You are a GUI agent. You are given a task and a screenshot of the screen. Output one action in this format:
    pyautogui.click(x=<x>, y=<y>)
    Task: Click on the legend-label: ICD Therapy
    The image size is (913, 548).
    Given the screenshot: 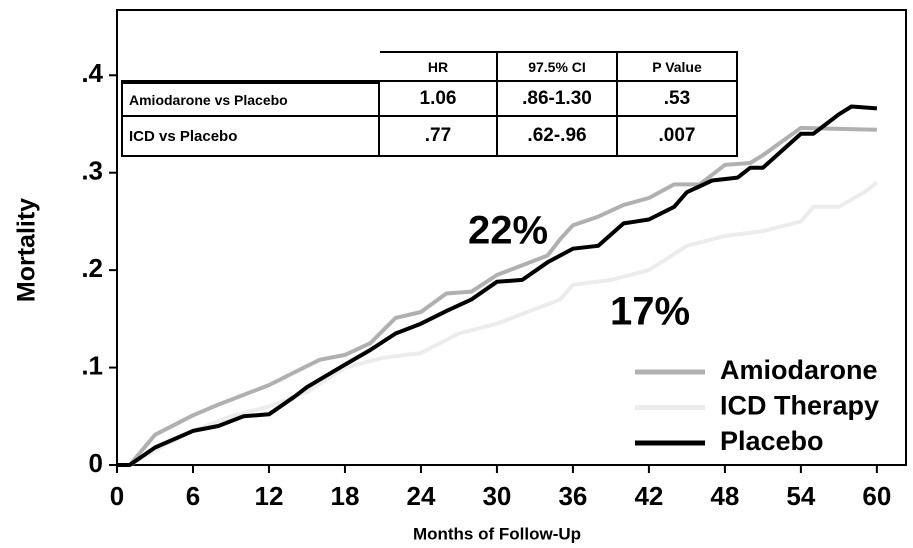 What is the action you would take?
    pyautogui.click(x=799, y=406)
    